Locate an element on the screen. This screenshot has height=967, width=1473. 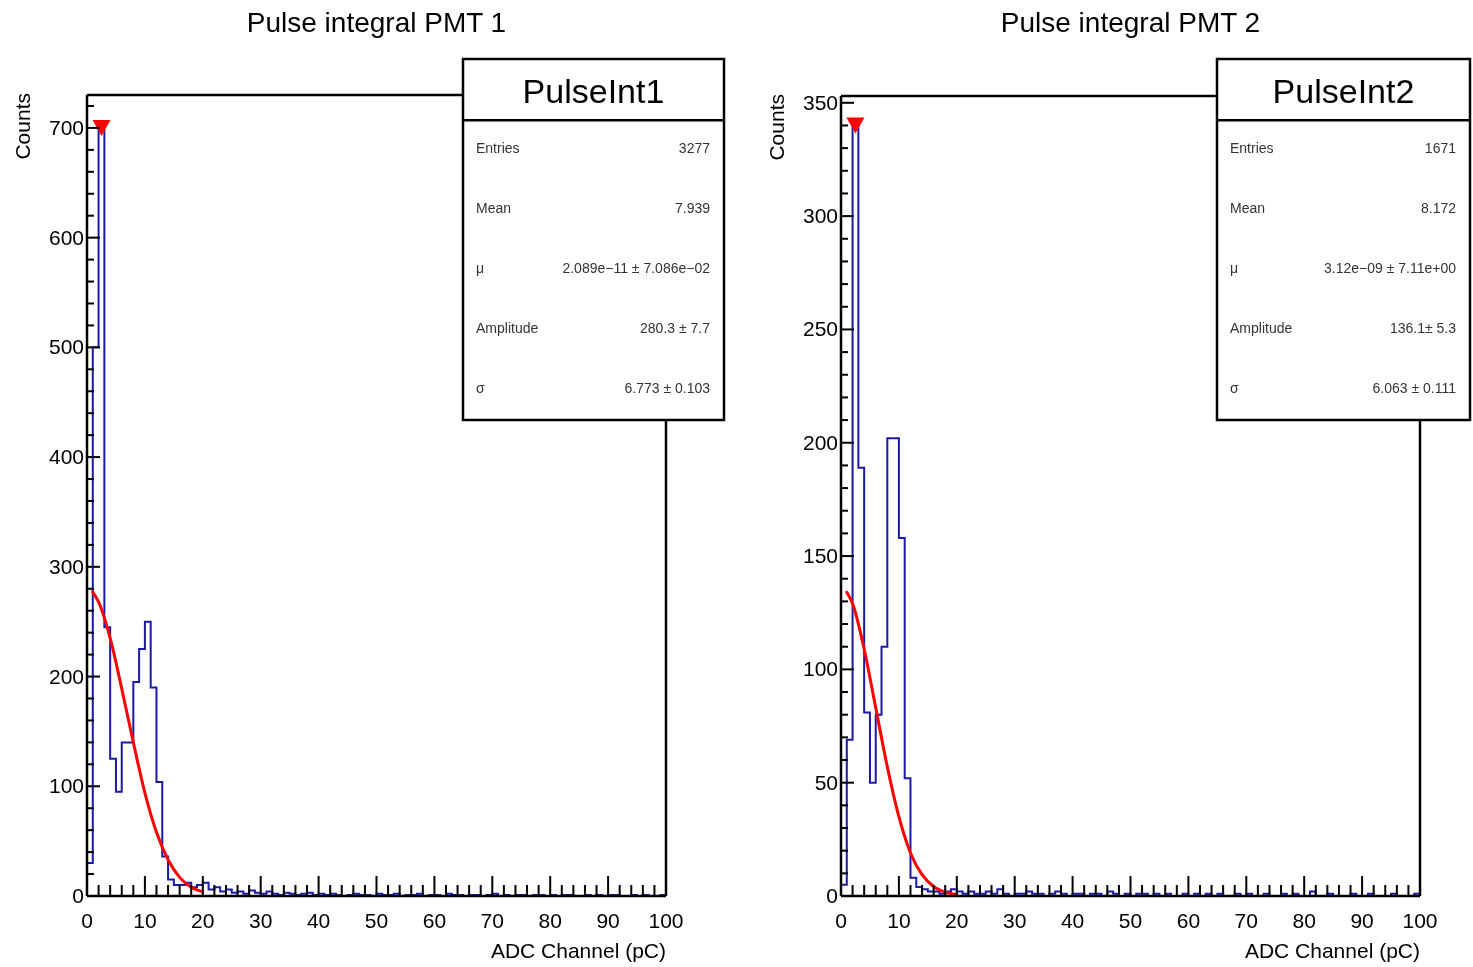
y-tick-label: 600 is located at coordinates (66, 237).